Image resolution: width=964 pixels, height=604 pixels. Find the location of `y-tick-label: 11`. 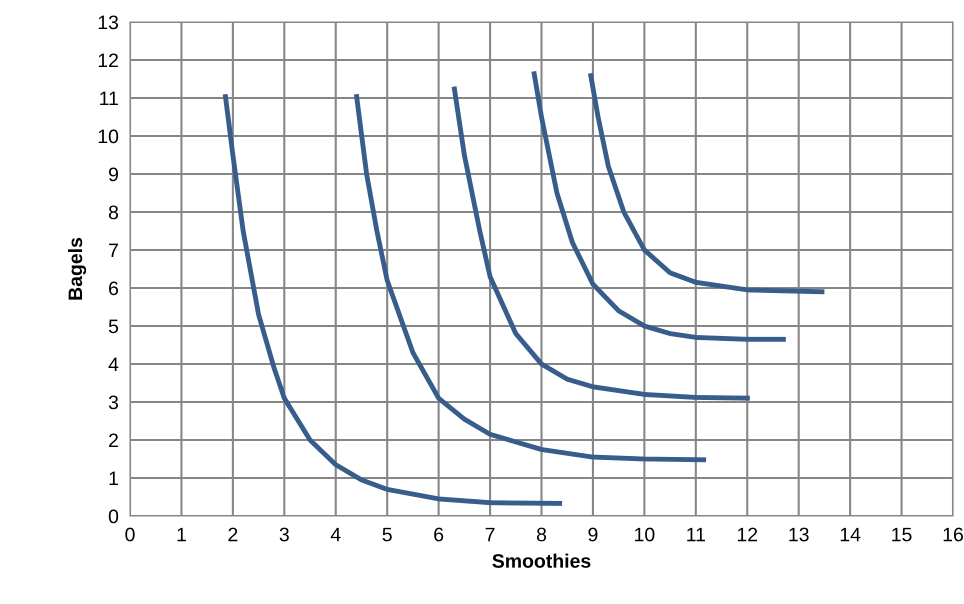

y-tick-label: 11 is located at coordinates (109, 99).